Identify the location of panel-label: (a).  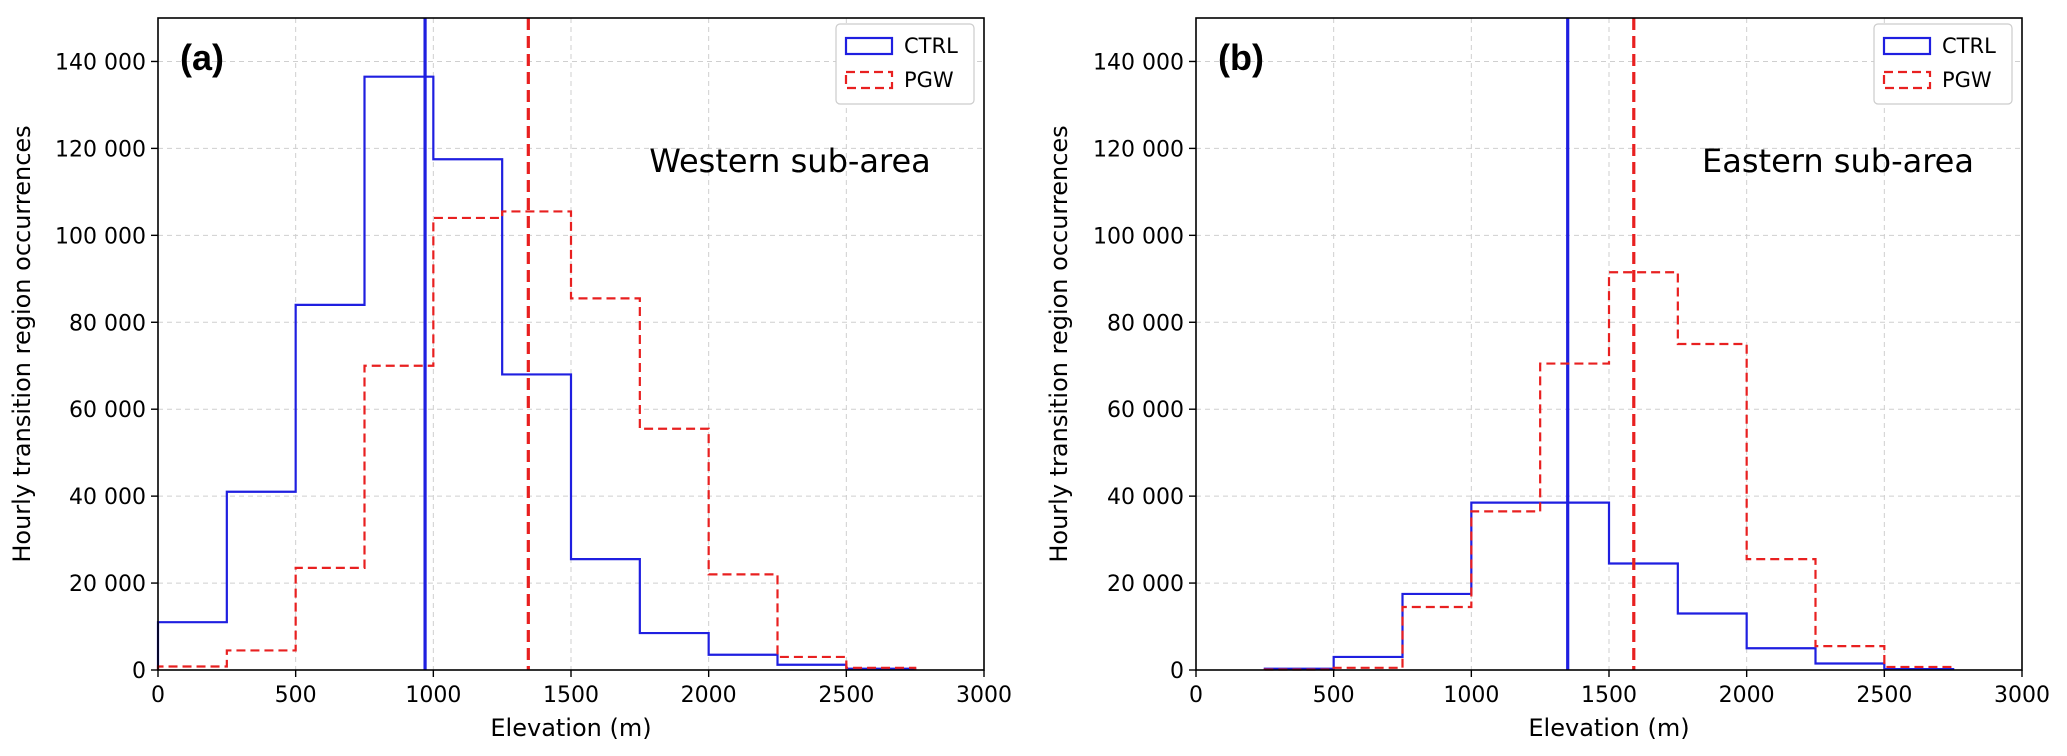
(202, 57).